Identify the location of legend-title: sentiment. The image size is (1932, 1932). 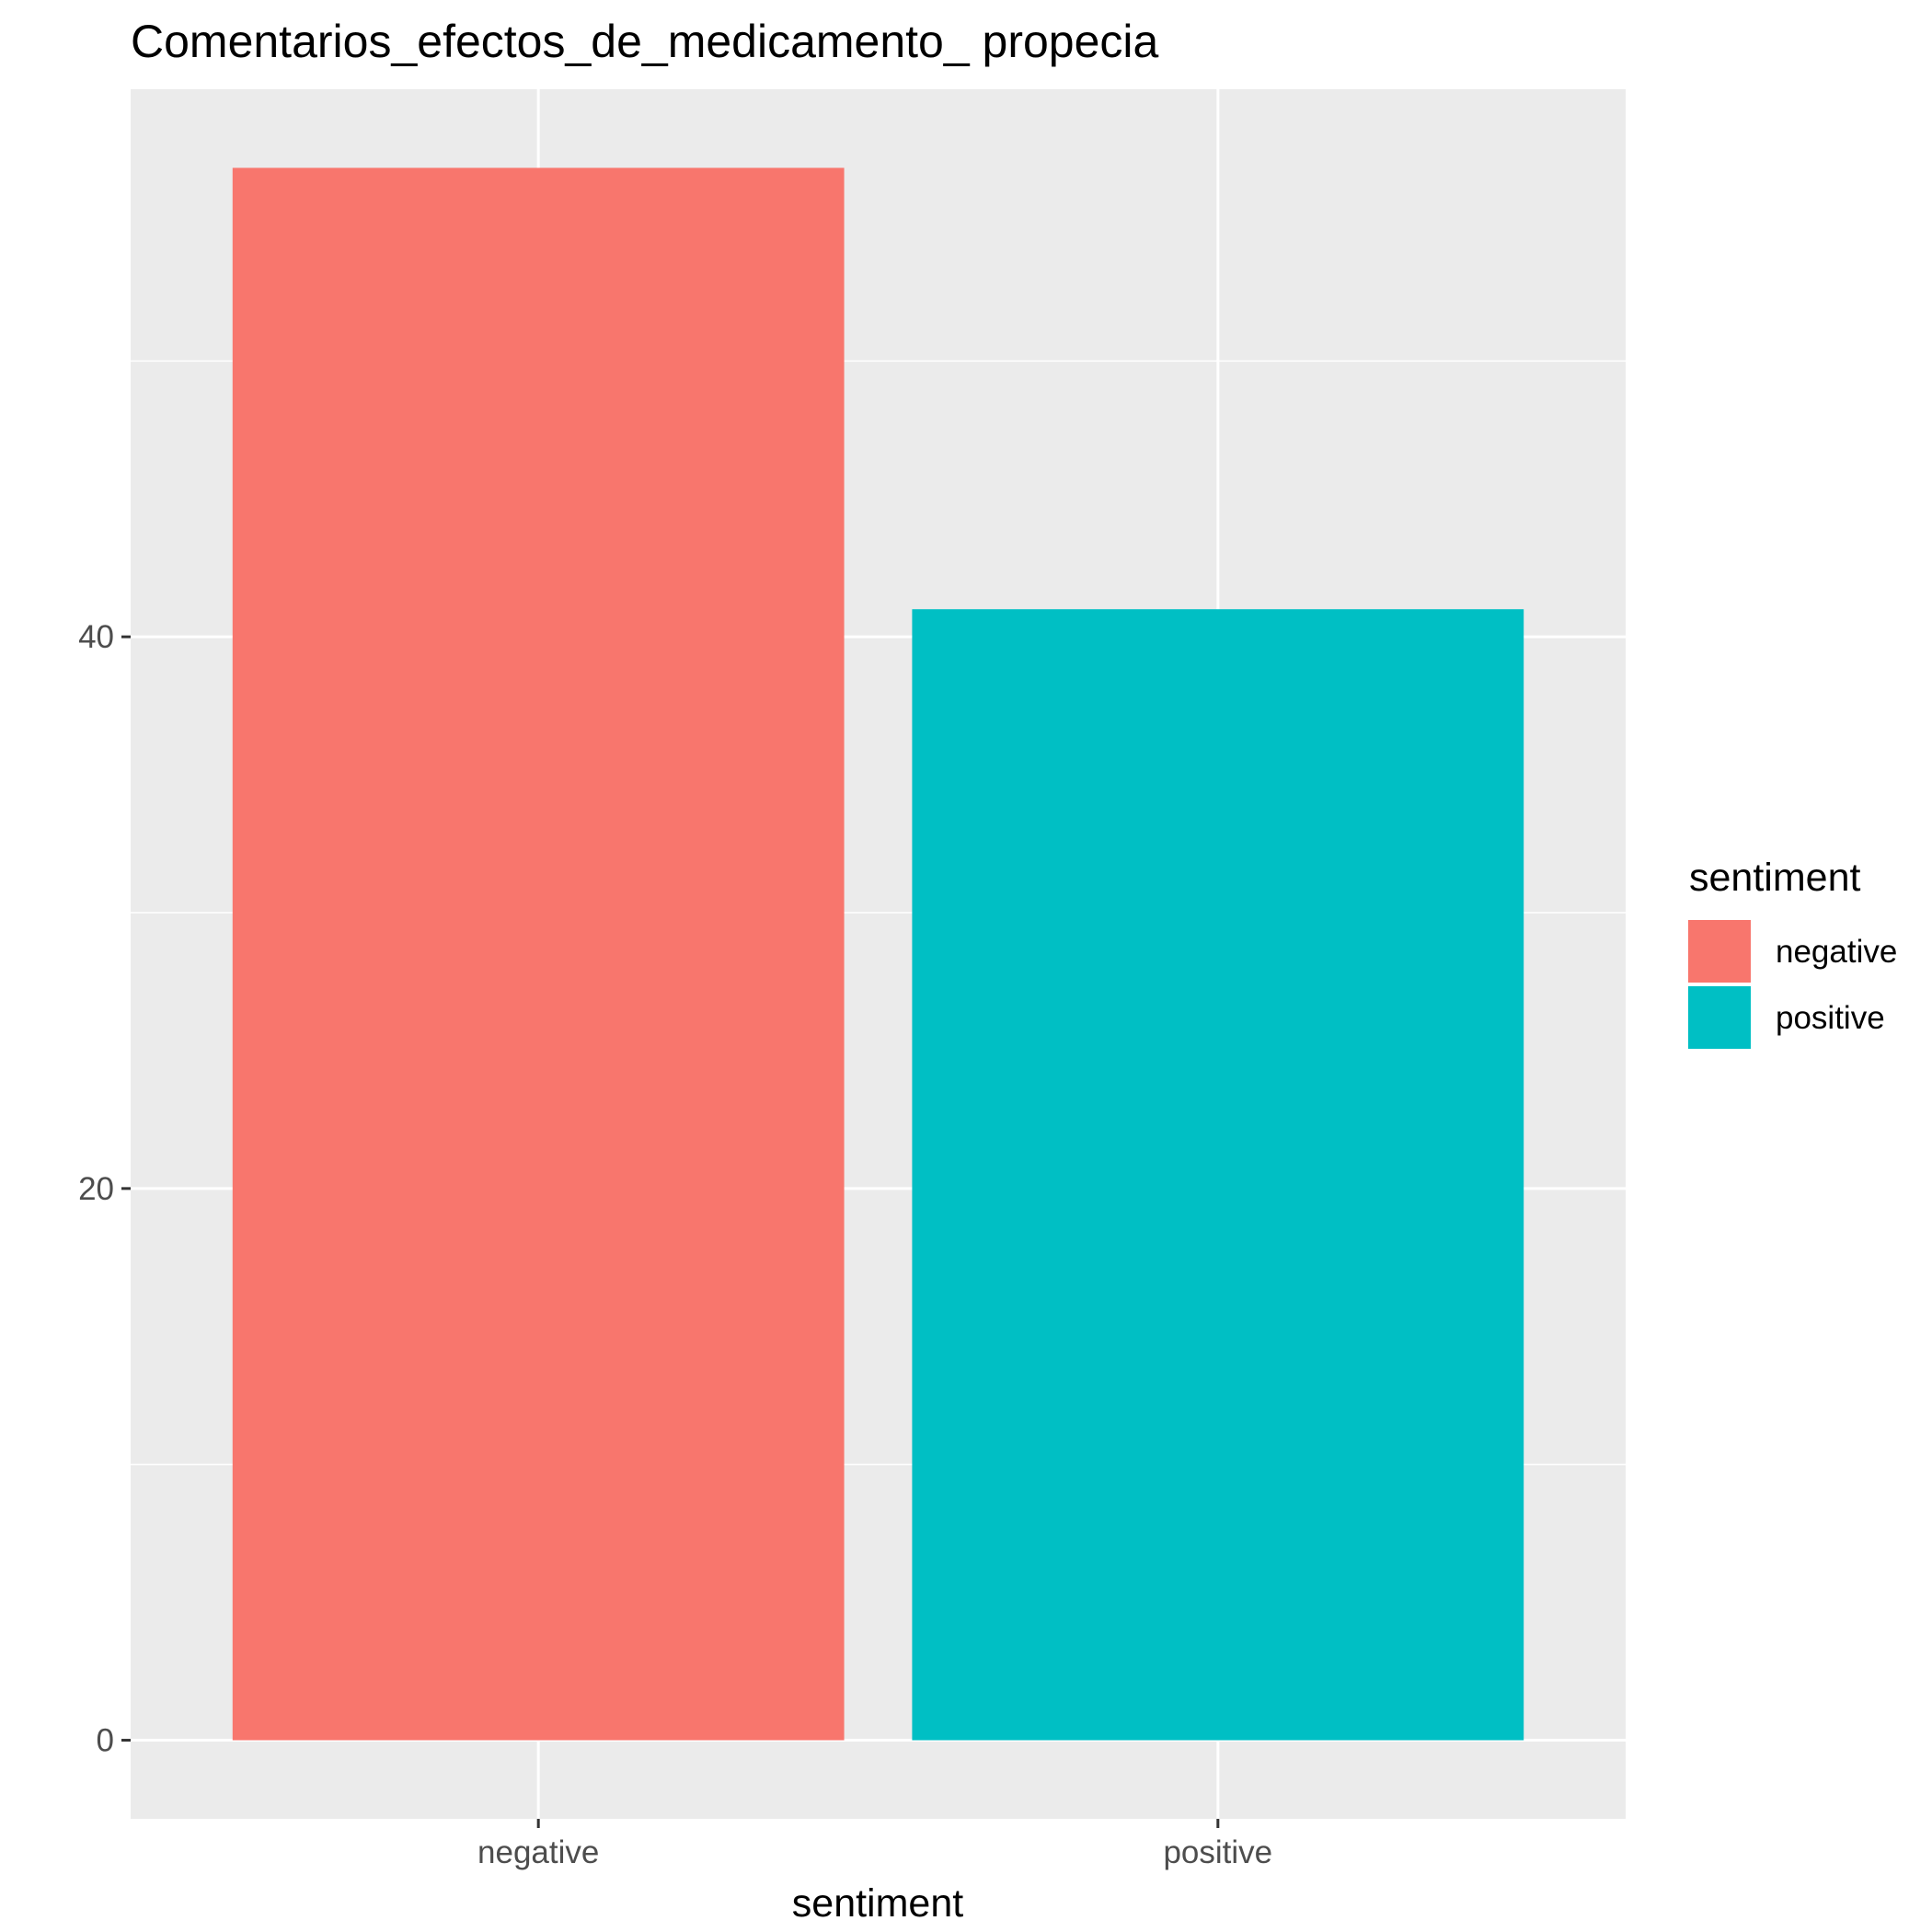
(1774, 878).